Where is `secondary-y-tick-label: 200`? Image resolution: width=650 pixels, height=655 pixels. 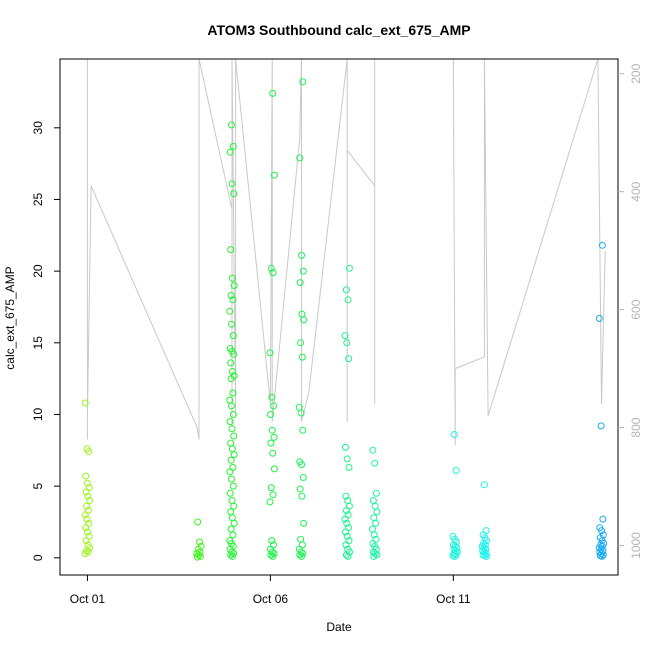 secondary-y-tick-label: 200 is located at coordinates (636, 73).